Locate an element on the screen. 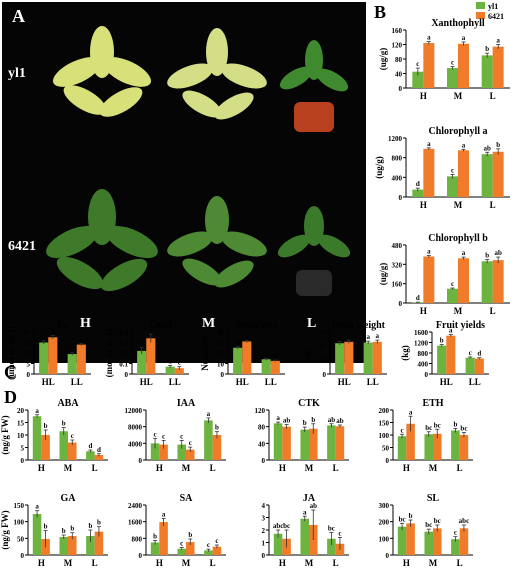 The image size is (520, 585). panel-letter-c: C is located at coordinates (10, 372).